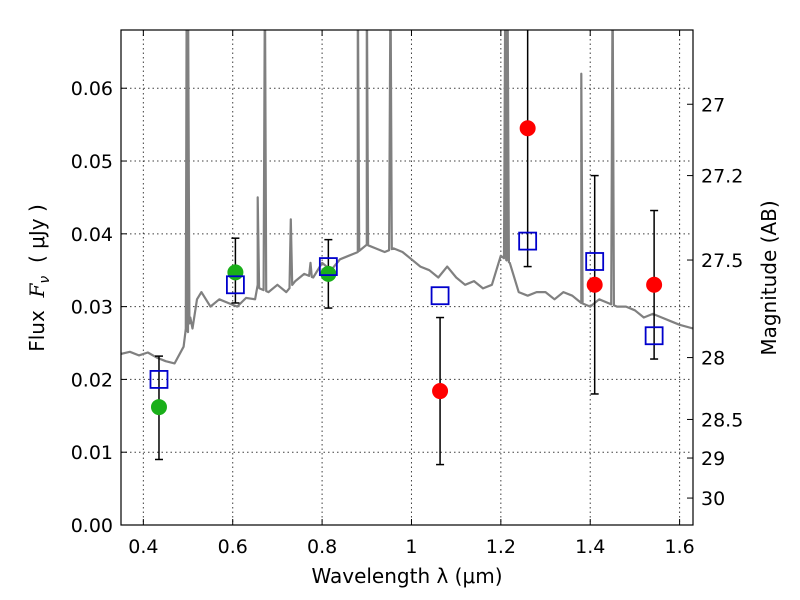 The width and height of the screenshot is (800, 600). What do you see at coordinates (45, 280) in the screenshot?
I see `y-axis-label-subscript: ν` at bounding box center [45, 280].